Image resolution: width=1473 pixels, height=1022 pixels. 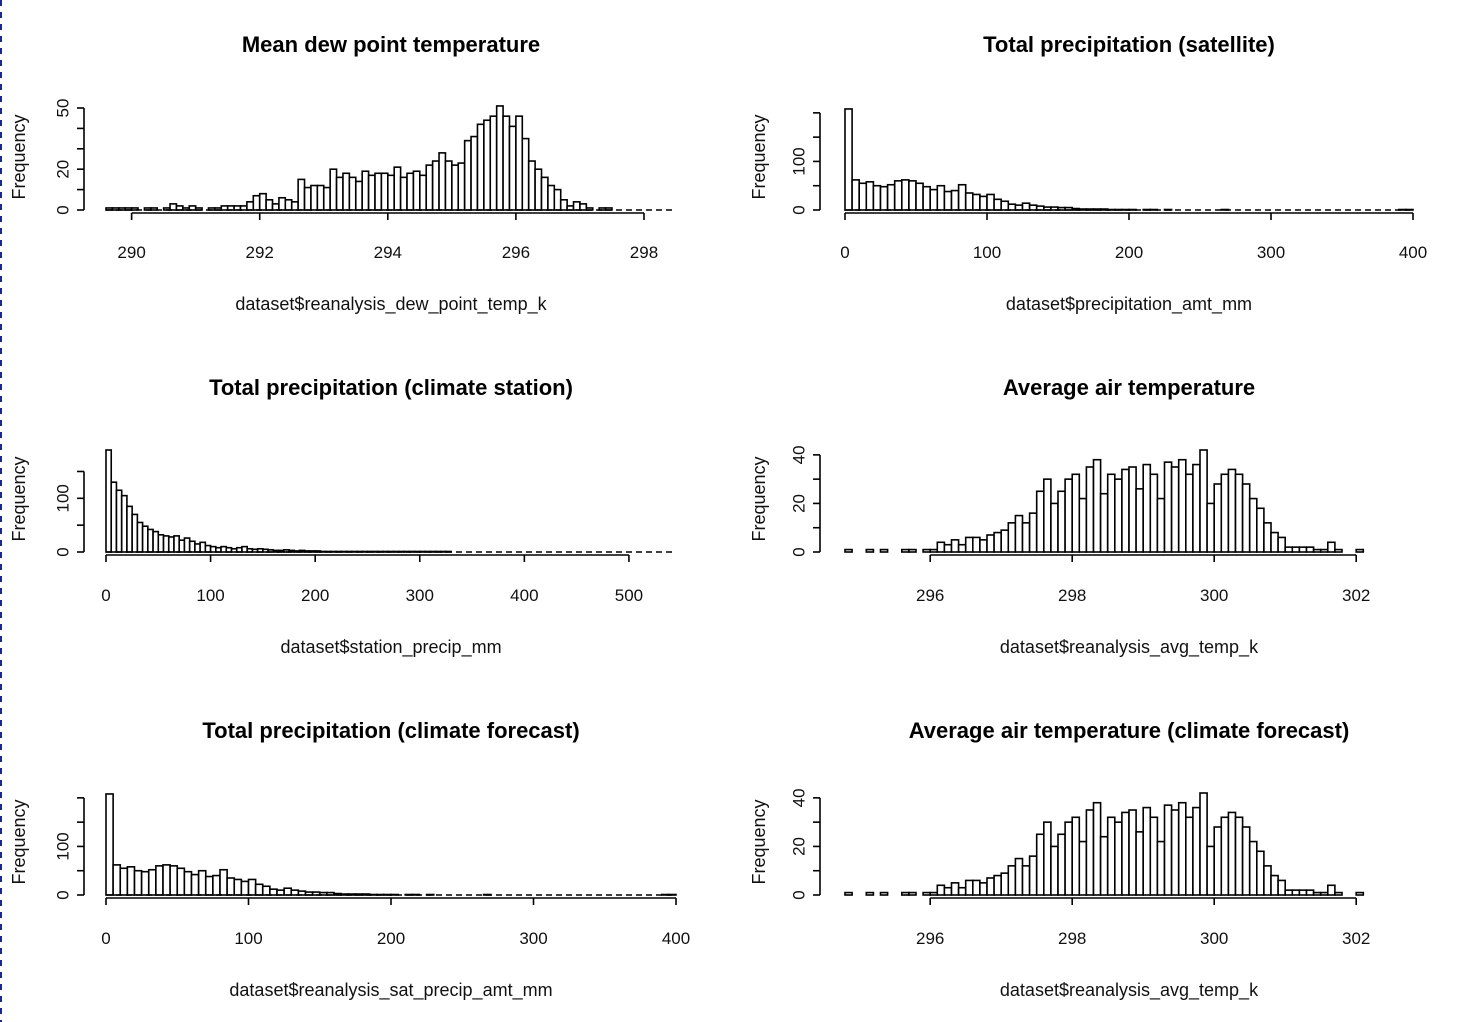 I want to click on panel-2-x-tick-label: 0, so click(x=844, y=252).